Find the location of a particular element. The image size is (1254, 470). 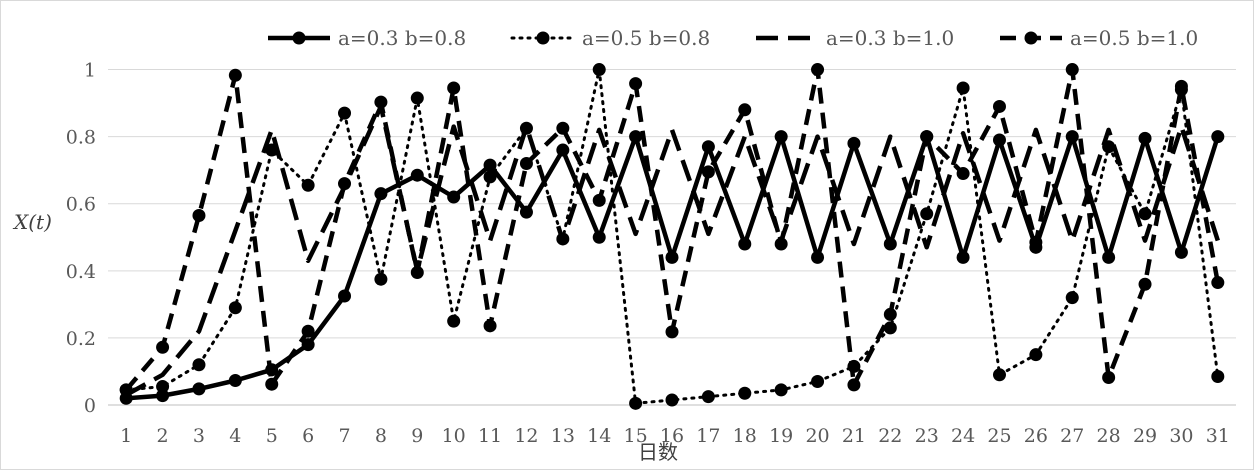

x-tick-label: 24 is located at coordinates (963, 436).